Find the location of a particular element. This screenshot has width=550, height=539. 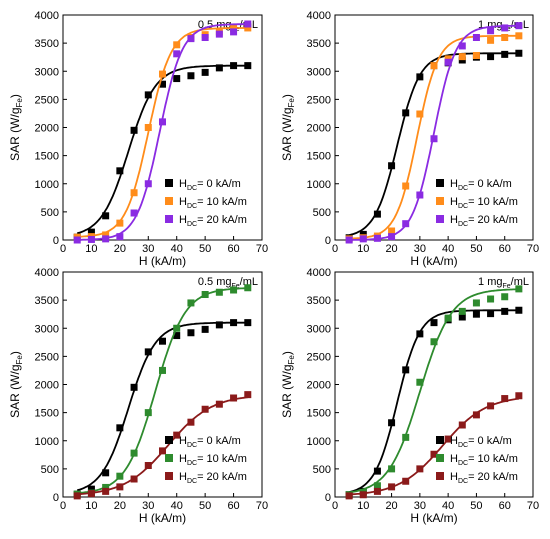

y-tick-label: 1500 is located at coordinates (47, 157).